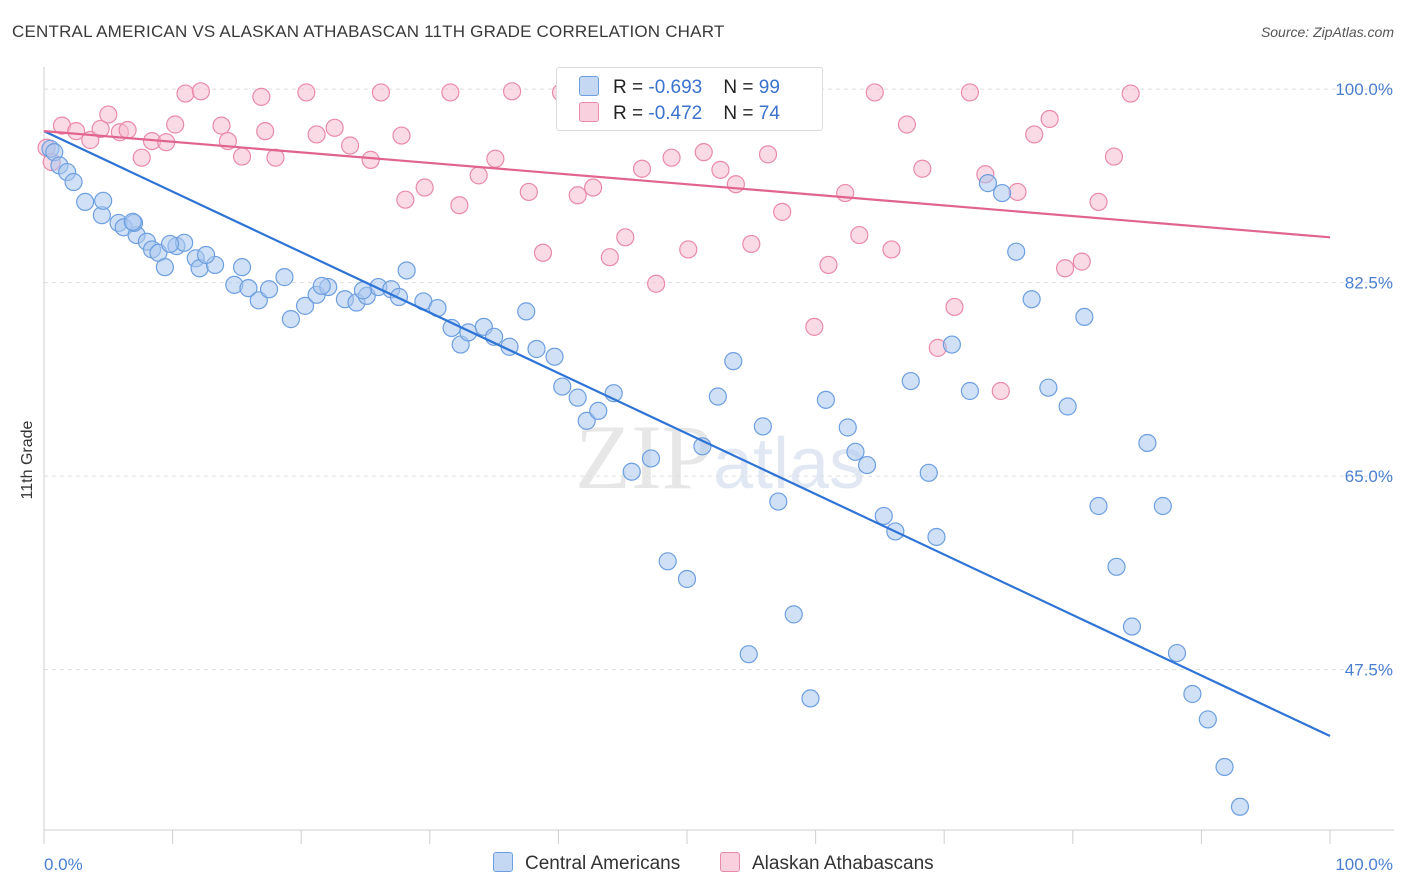 Image resolution: width=1406 pixels, height=892 pixels. I want to click on y-tick-label: 65.0%, so click(1369, 476).